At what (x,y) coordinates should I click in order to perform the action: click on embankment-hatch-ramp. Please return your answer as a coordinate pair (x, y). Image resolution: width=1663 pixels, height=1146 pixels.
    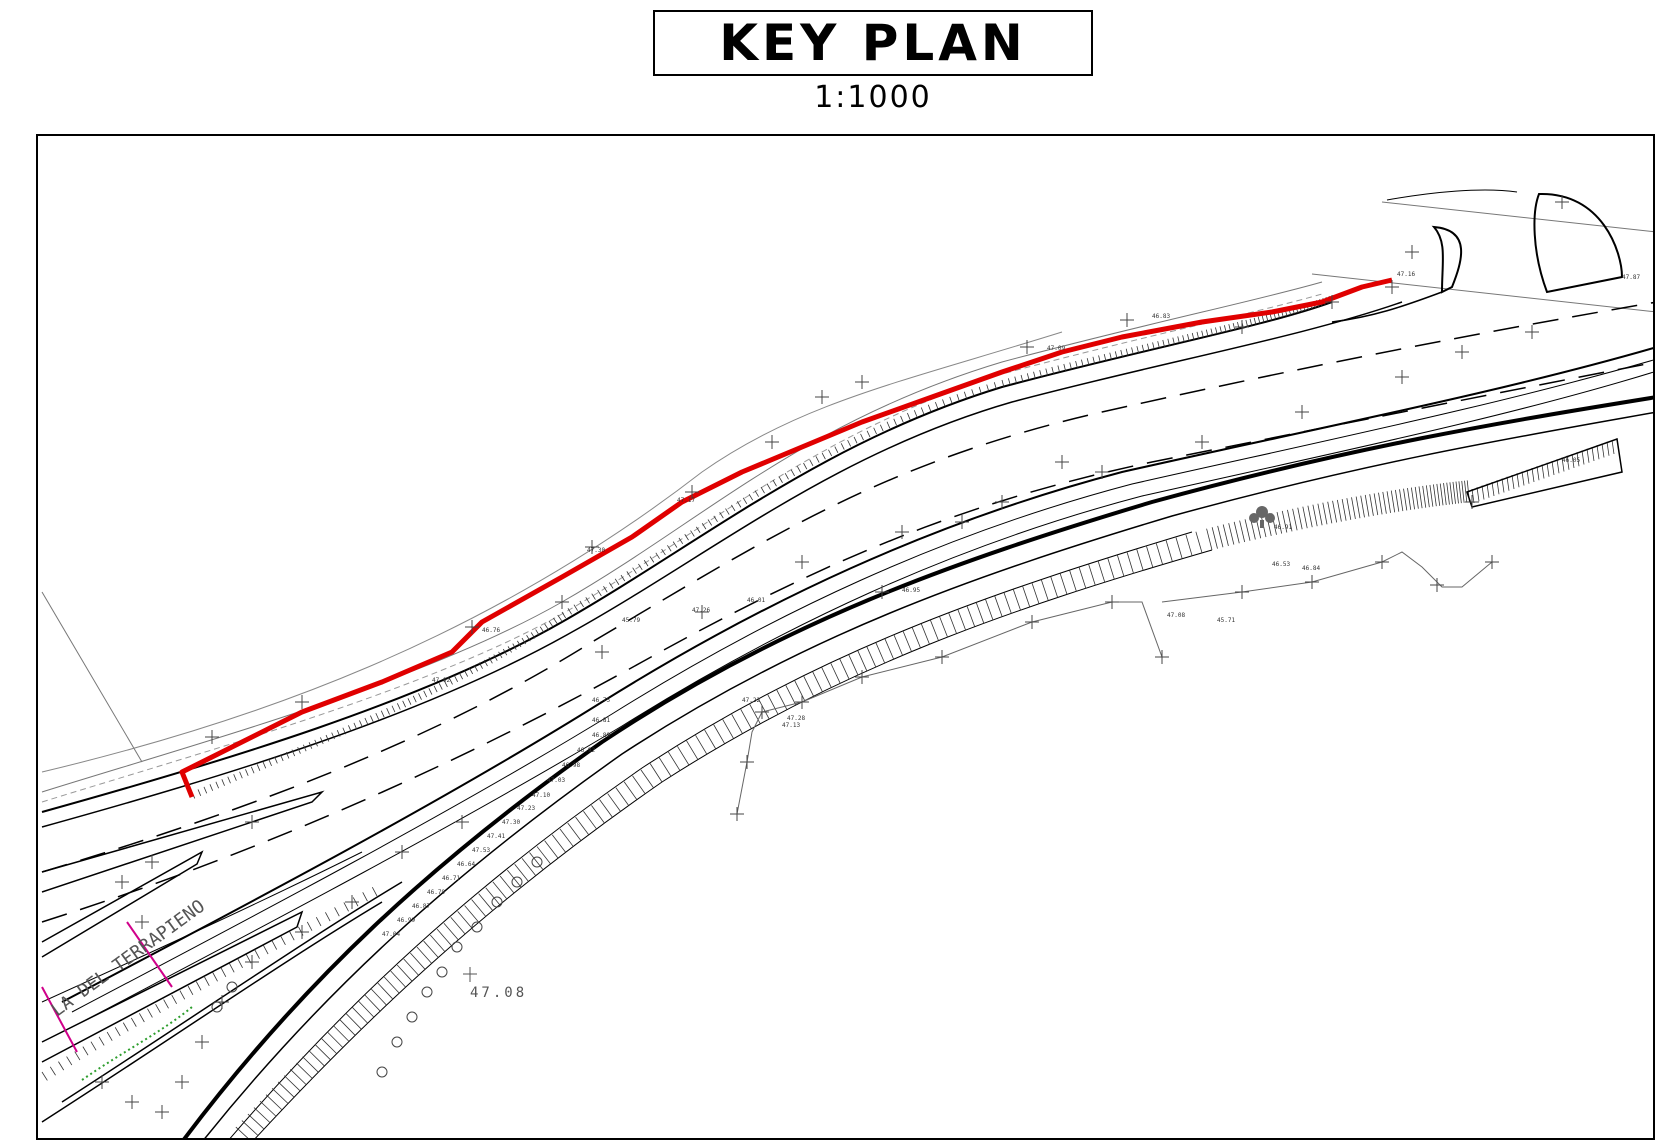
    Looking at the image, I should click on (209, 984).